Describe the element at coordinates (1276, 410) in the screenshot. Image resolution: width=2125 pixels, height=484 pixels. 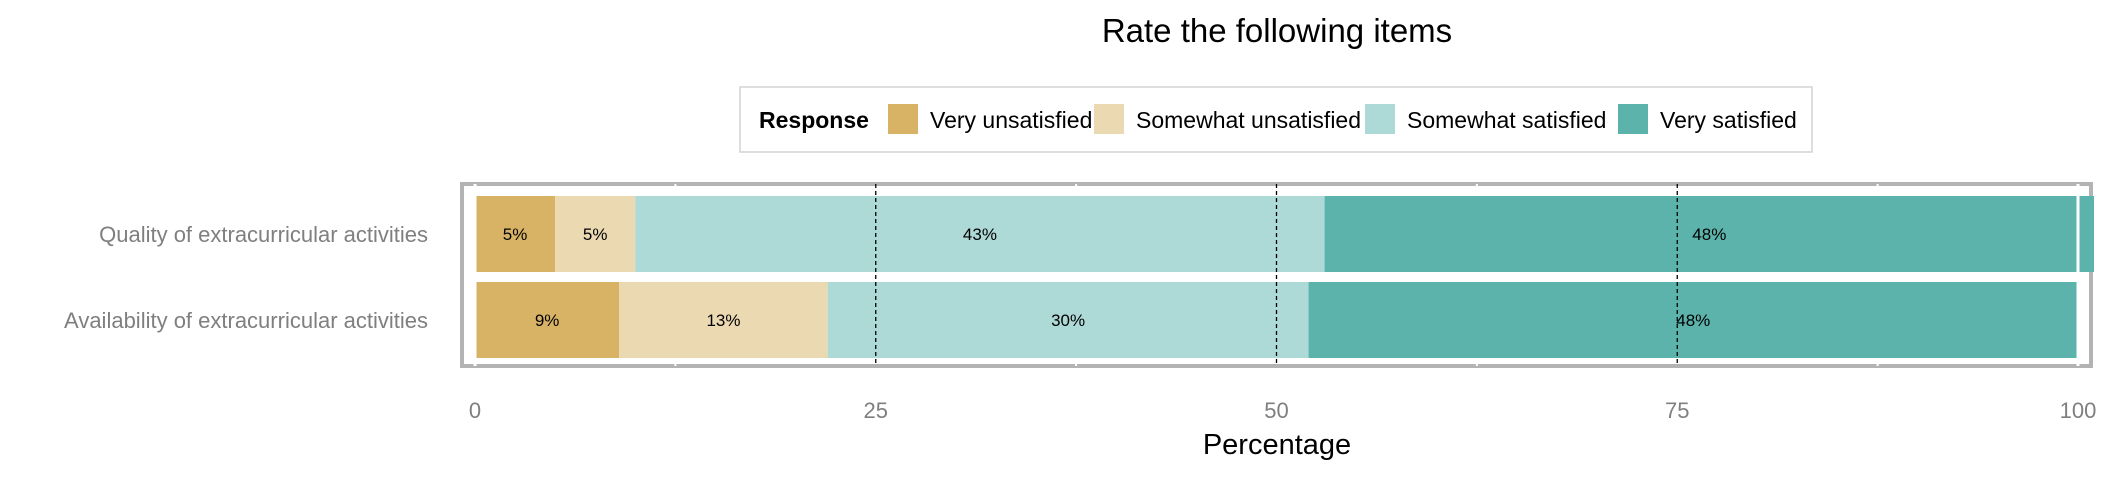
I see `x-tick-label: 50` at that location.